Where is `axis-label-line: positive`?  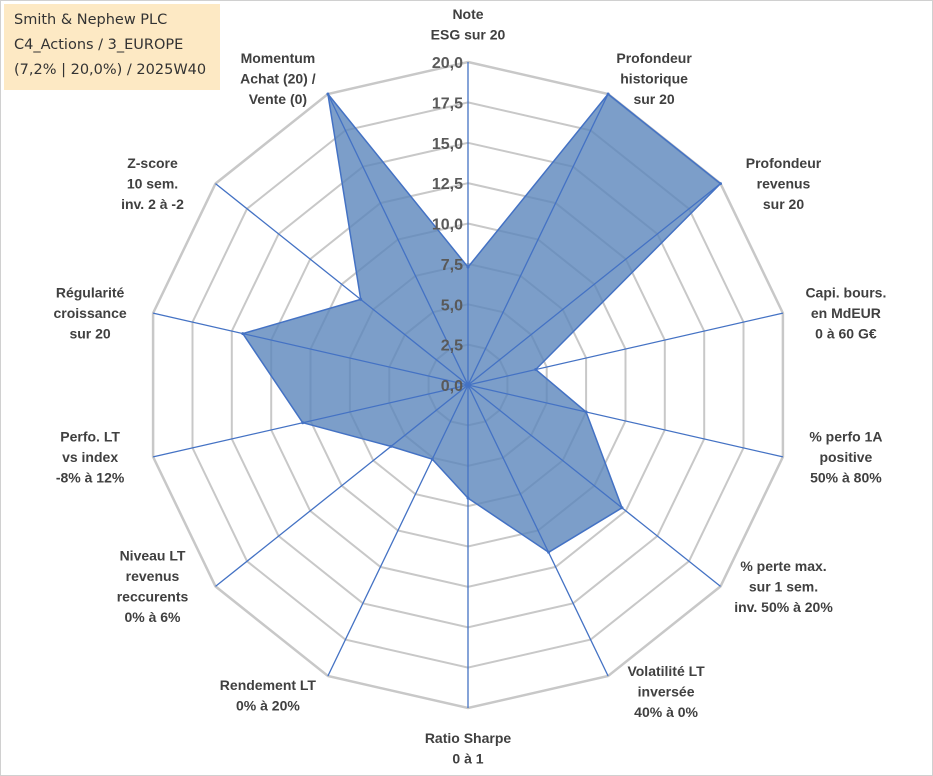
axis-label-line: positive is located at coordinates (845, 457).